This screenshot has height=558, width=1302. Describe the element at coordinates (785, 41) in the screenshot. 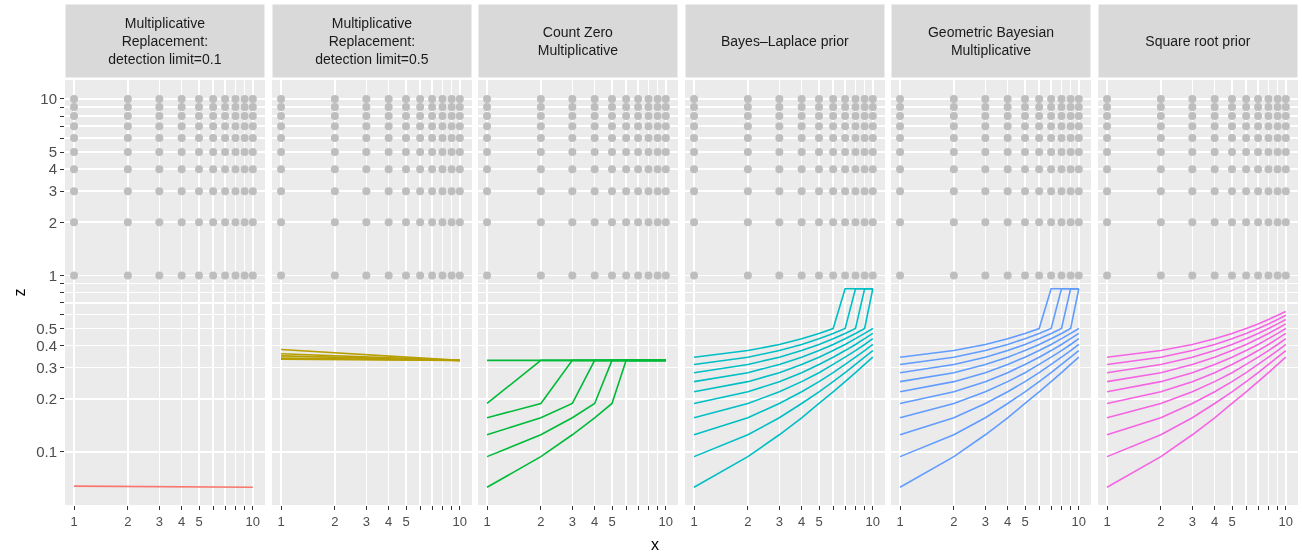

I see `chart-title: Bayes–Laplace prior` at that location.